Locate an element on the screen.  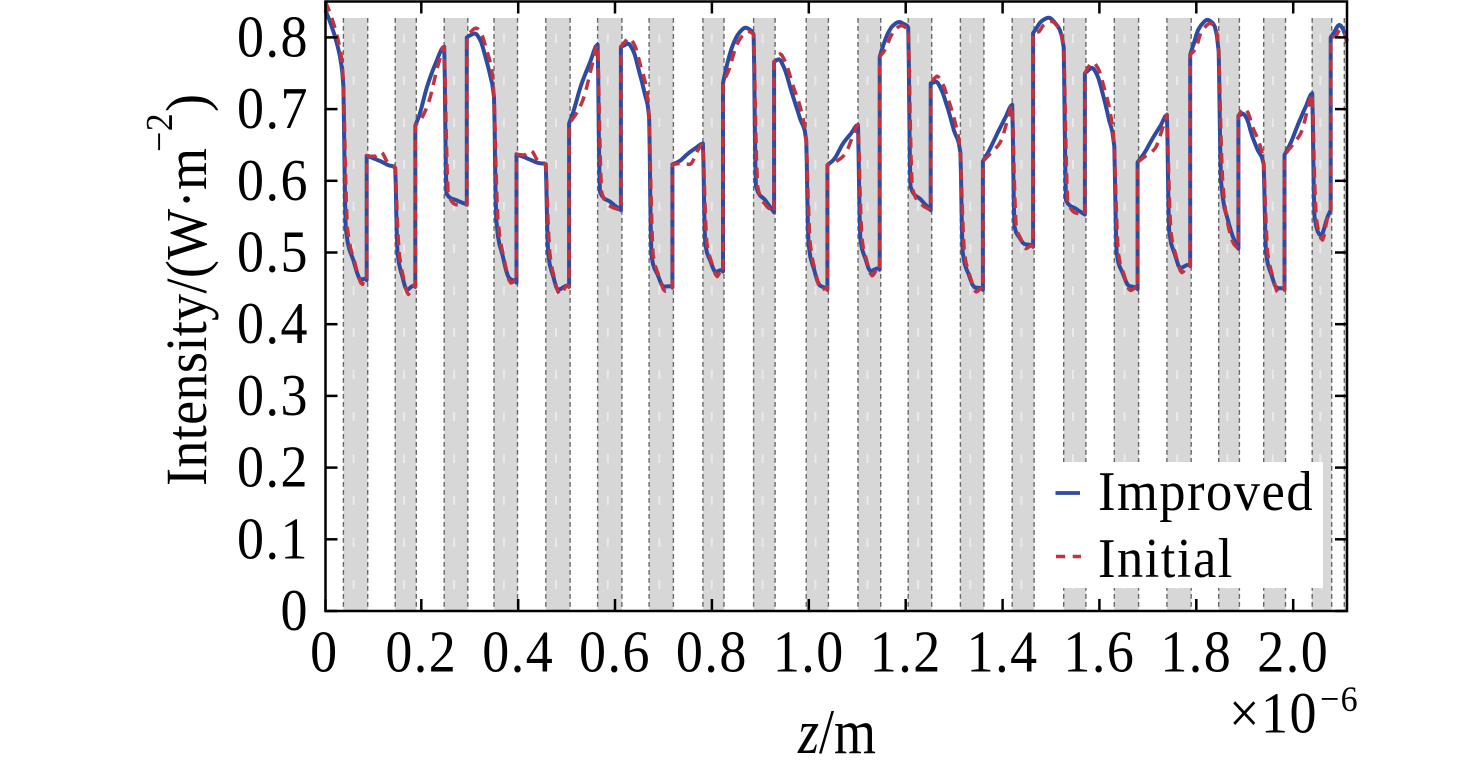
svg-text: 0.5 is located at coordinates (273, 252).